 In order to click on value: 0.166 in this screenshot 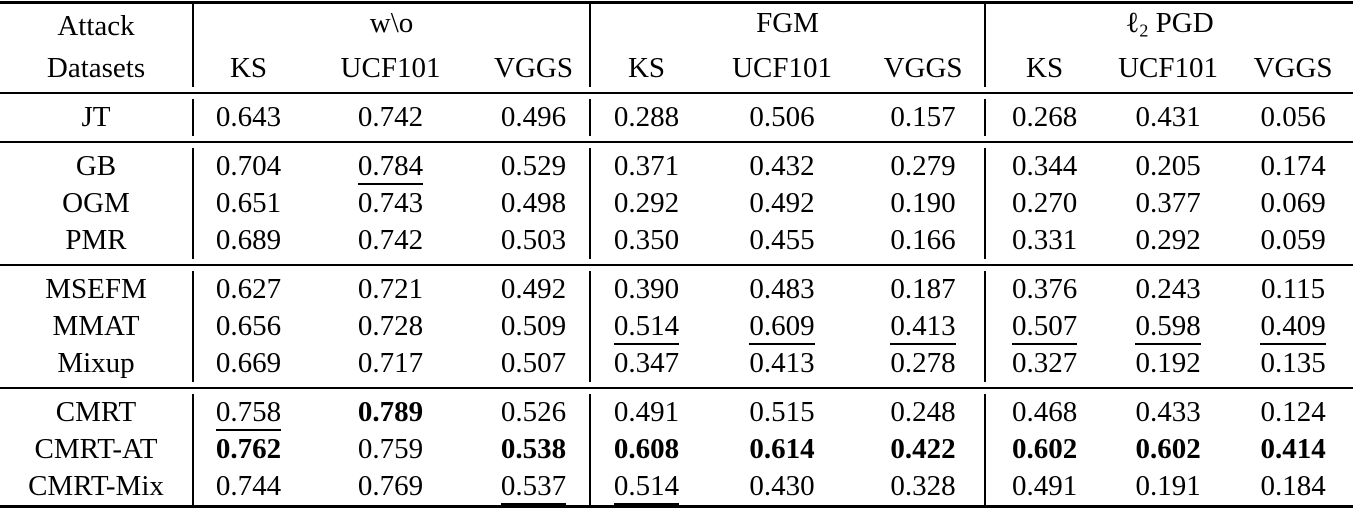, I will do `click(923, 240)`.